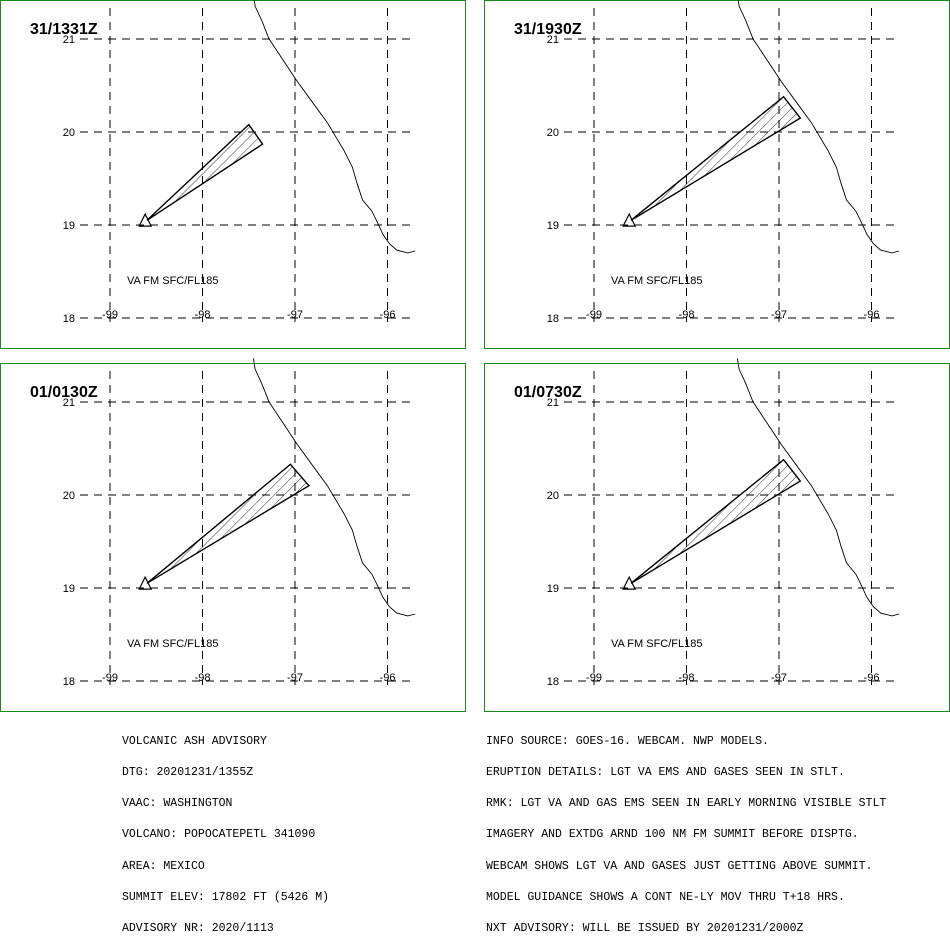  Describe the element at coordinates (194, 741) in the screenshot. I see `advisory-title: VOLCANIC ASH ADVISORY` at that location.